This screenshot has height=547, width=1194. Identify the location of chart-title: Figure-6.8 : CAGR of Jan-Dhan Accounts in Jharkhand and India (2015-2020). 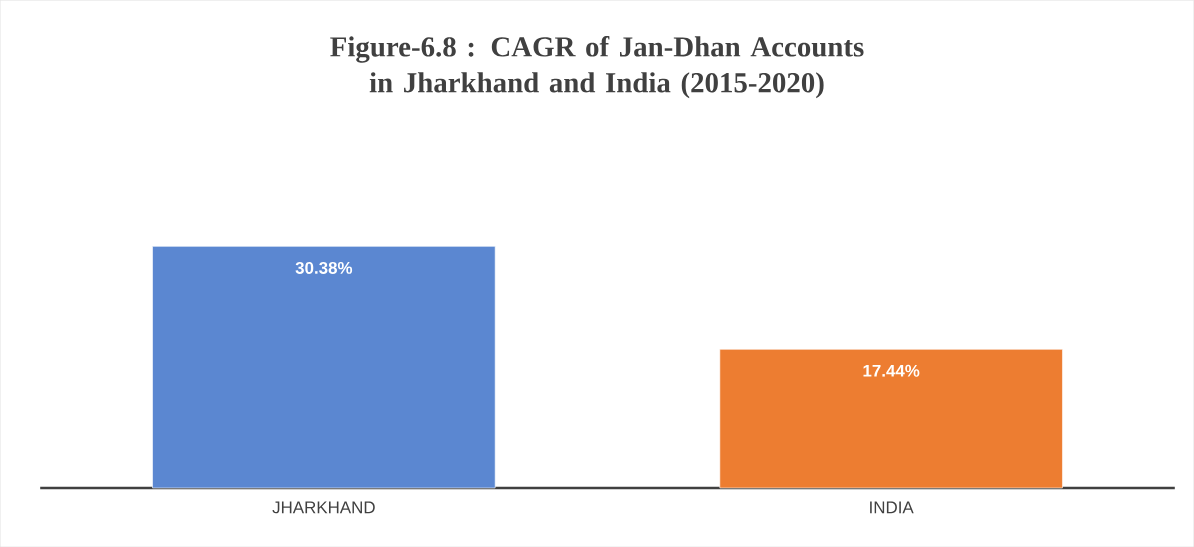
(597, 67).